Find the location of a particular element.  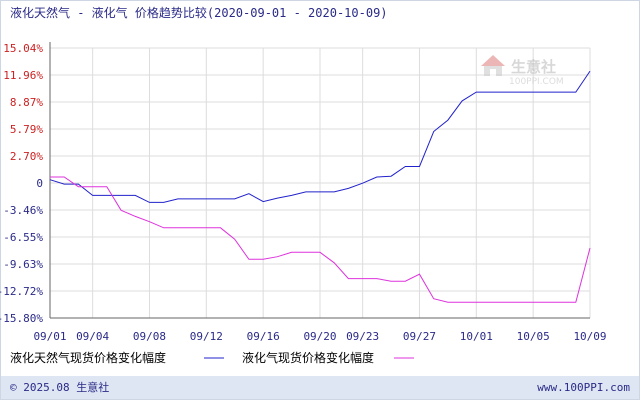

footer-website: www.100PPI.com is located at coordinates (583, 387).